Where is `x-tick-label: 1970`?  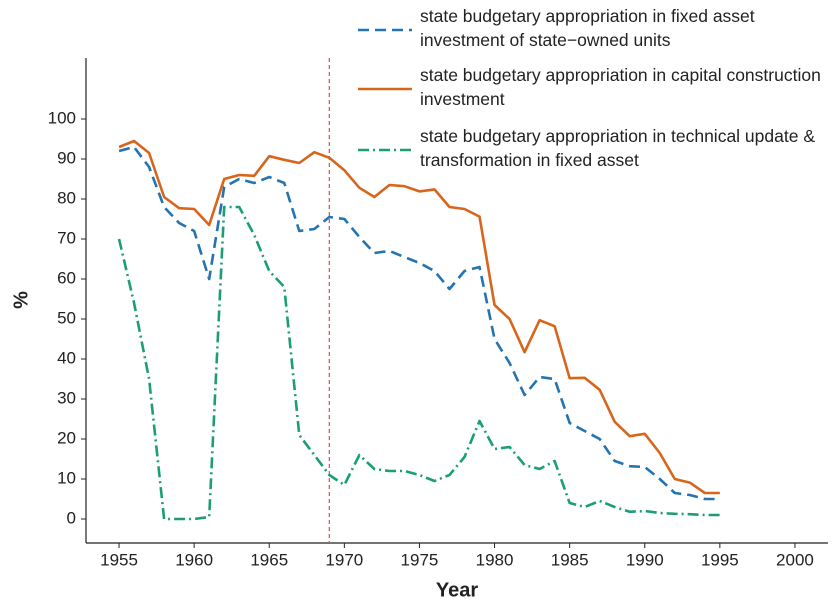
x-tick-label: 1970 is located at coordinates (344, 559).